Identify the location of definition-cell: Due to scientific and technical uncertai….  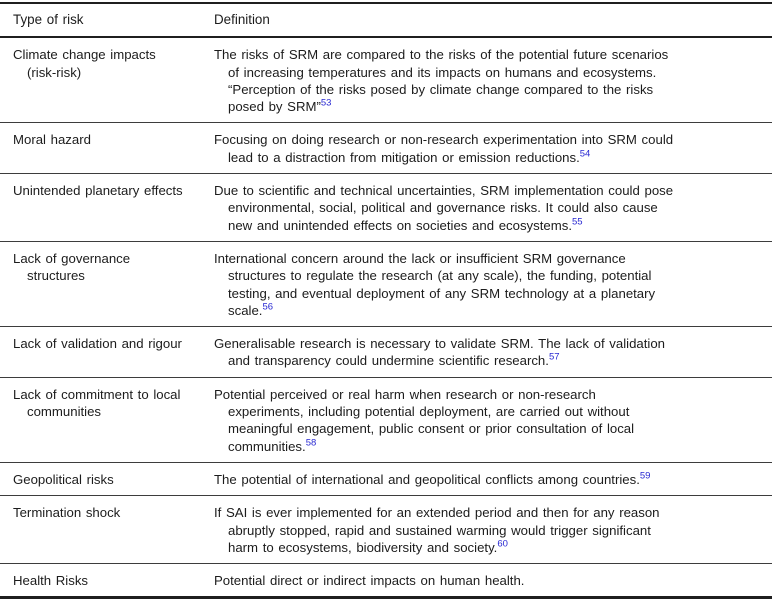
(493, 208).